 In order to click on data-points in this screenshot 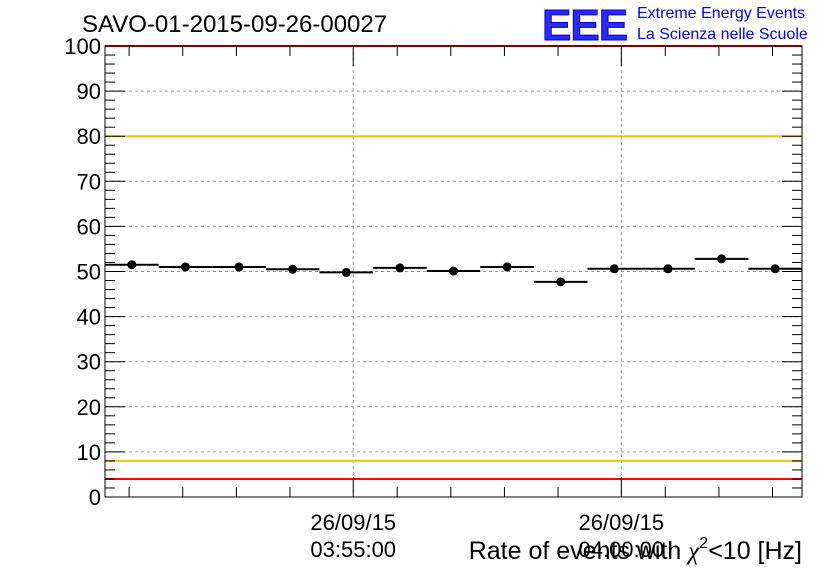, I will do `click(453, 270)`.